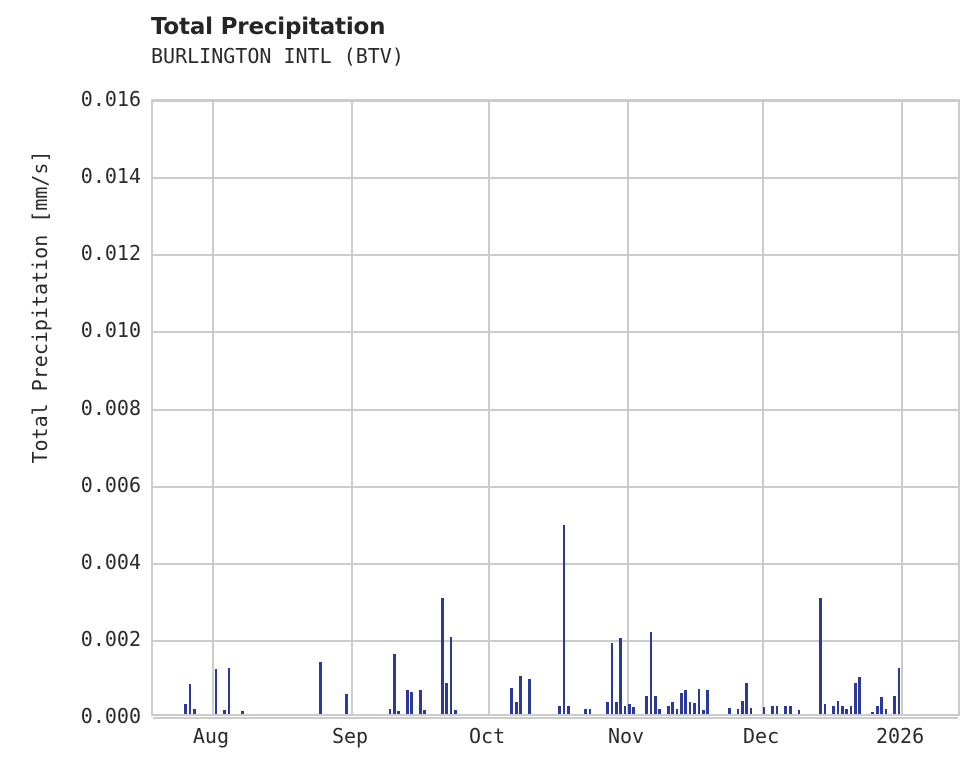 This screenshot has width=980, height=780. What do you see at coordinates (110, 407) in the screenshot?
I see `y-tick-label: 0.008` at bounding box center [110, 407].